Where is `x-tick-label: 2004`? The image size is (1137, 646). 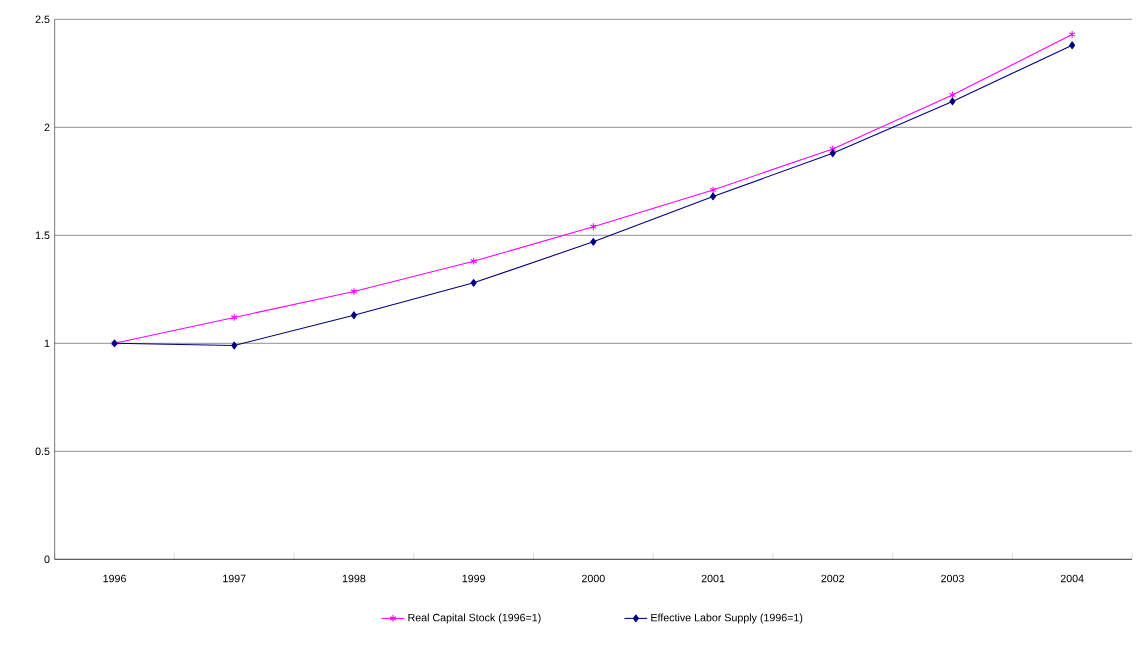 x-tick-label: 2004 is located at coordinates (1072, 578).